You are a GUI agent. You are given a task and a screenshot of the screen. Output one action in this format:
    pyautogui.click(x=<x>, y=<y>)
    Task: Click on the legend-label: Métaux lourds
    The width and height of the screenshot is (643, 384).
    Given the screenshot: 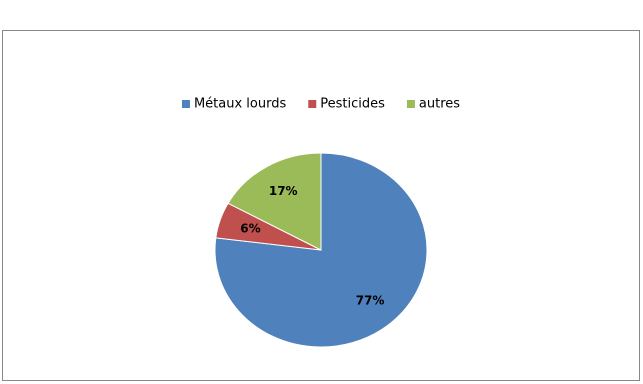 What is the action you would take?
    pyautogui.click(x=240, y=104)
    